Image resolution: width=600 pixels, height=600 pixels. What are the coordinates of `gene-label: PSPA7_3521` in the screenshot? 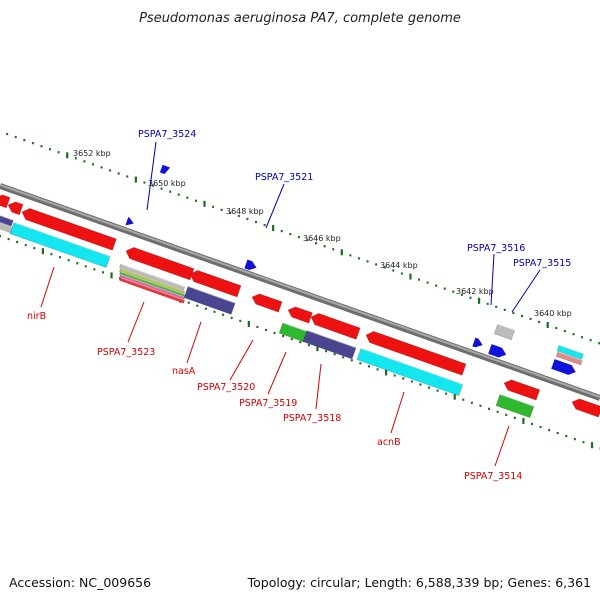 It's located at (284, 177).